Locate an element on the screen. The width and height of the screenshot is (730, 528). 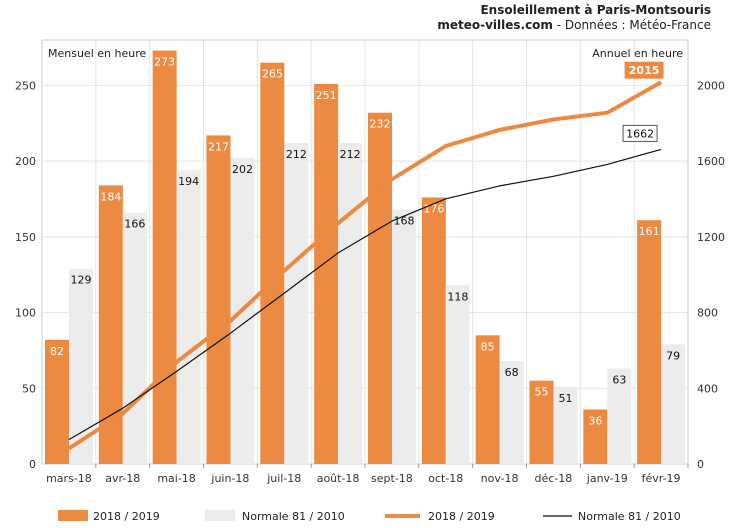
bar-value-label: 85 is located at coordinates (488, 346).